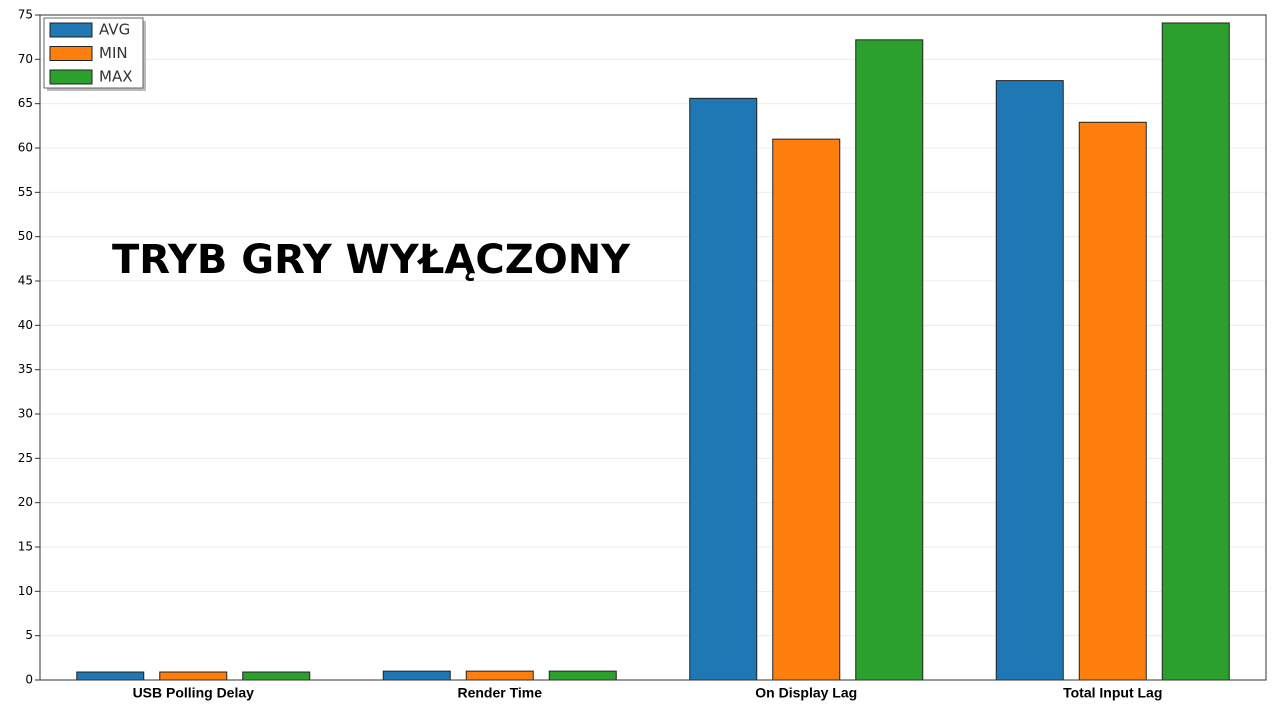  What do you see at coordinates (1112, 693) in the screenshot?
I see `x-tick-label: Total Input Lag` at bounding box center [1112, 693].